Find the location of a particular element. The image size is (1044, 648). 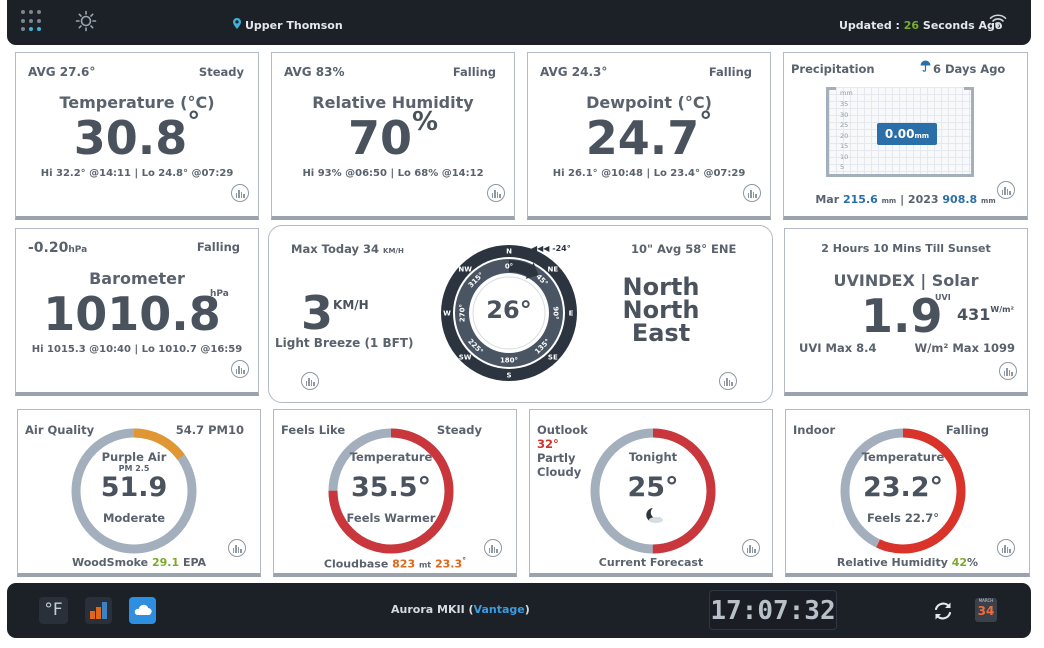

baro-change: -0.20hPa is located at coordinates (57, 248).